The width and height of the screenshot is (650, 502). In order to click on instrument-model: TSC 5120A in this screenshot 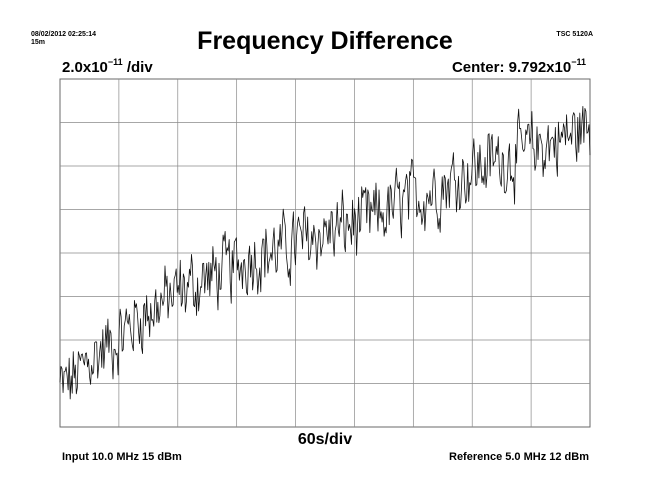, I will do `click(574, 34)`.